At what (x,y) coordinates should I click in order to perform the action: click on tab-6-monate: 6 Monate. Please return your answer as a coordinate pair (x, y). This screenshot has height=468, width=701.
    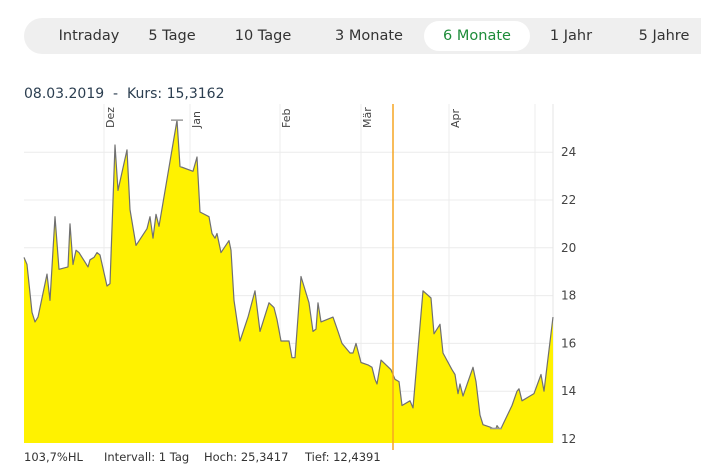
    Looking at the image, I should click on (477, 36).